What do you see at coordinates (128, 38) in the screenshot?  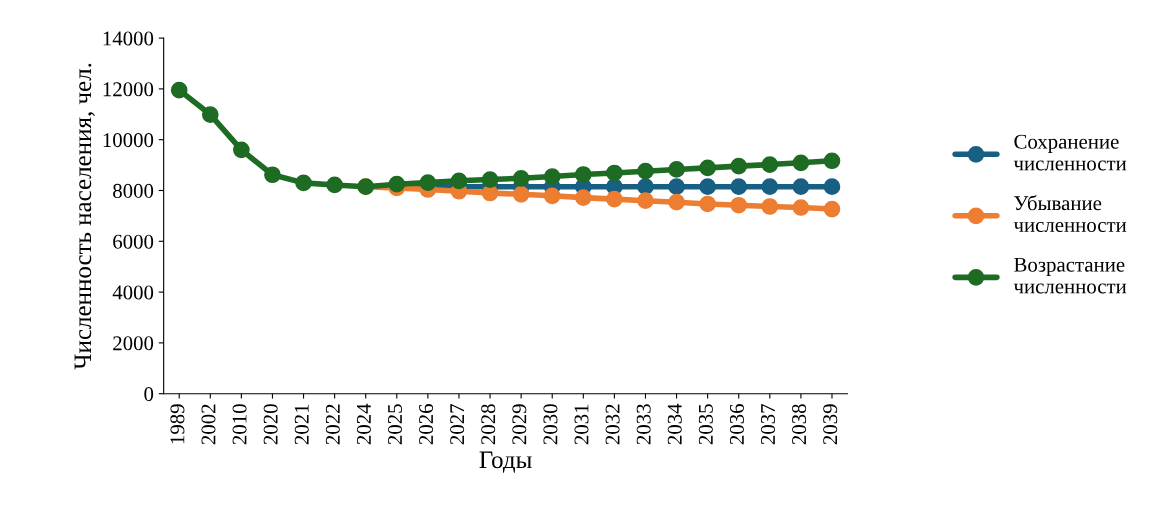 I see `y-tick-label: 14000` at bounding box center [128, 38].